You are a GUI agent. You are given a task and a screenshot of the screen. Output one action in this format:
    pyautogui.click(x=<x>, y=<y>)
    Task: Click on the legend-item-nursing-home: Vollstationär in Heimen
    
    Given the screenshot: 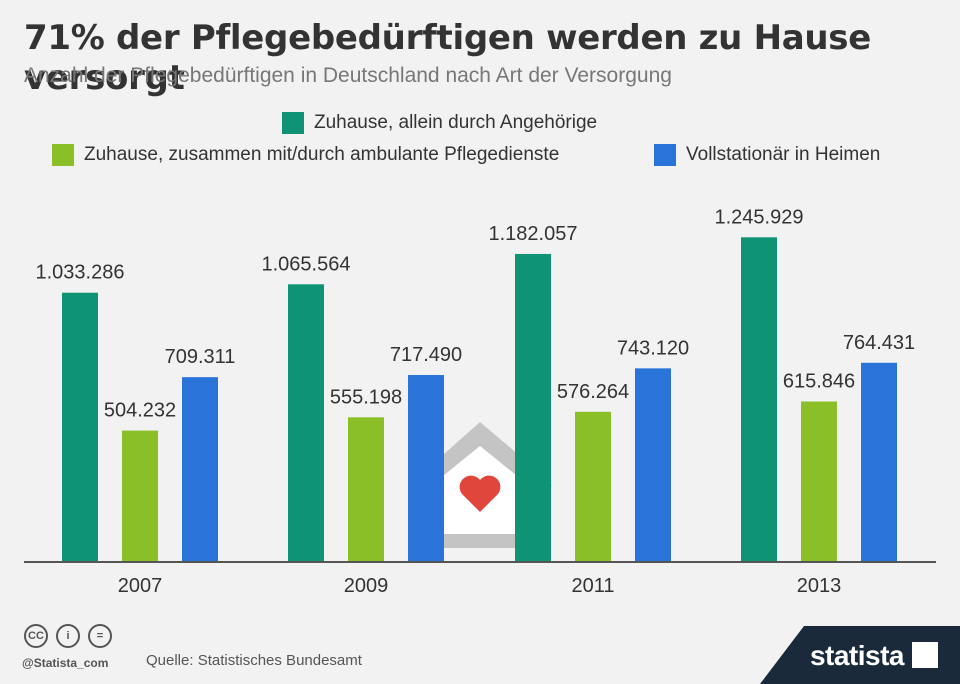 What is the action you would take?
    pyautogui.click(x=767, y=155)
    